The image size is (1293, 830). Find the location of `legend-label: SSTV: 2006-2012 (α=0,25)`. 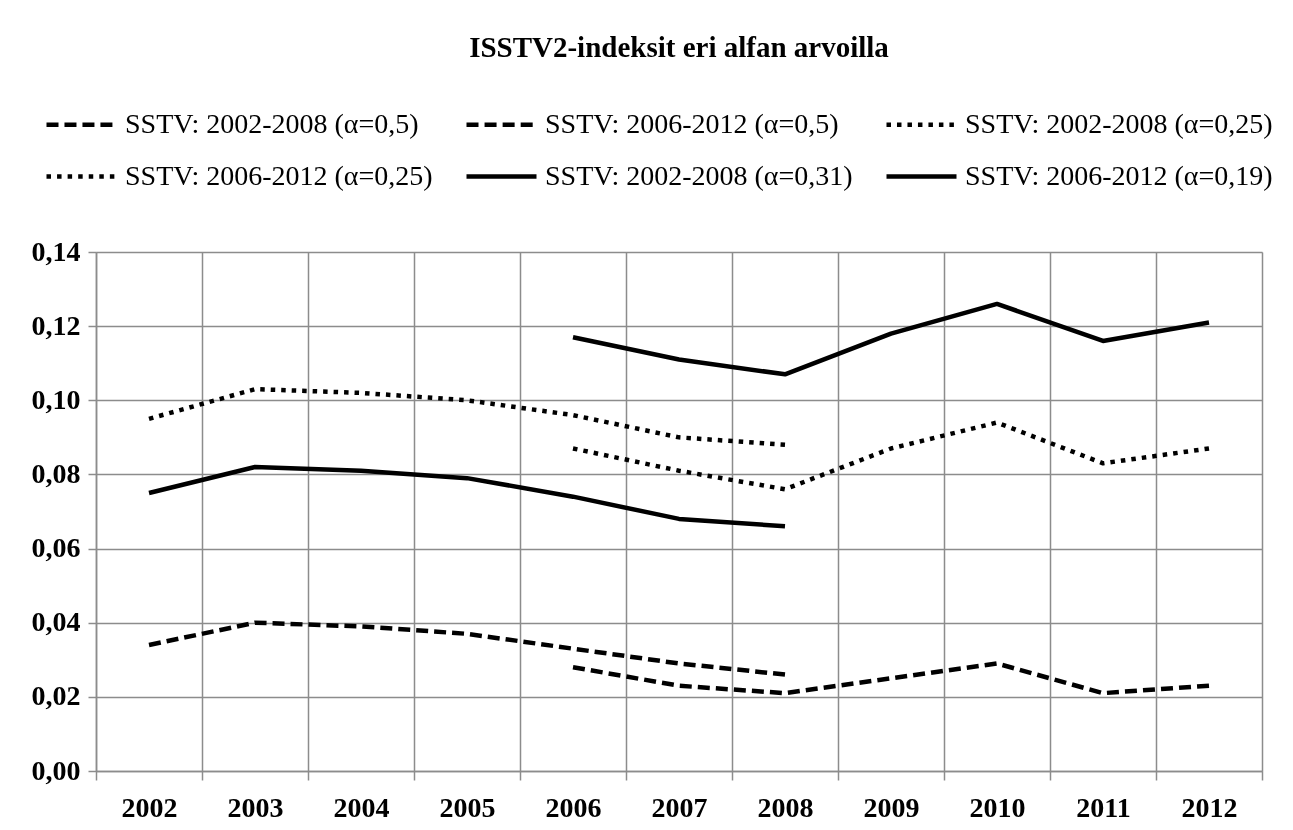

legend-label: SSTV: 2006-2012 (α=0,25) is located at coordinates (279, 175).